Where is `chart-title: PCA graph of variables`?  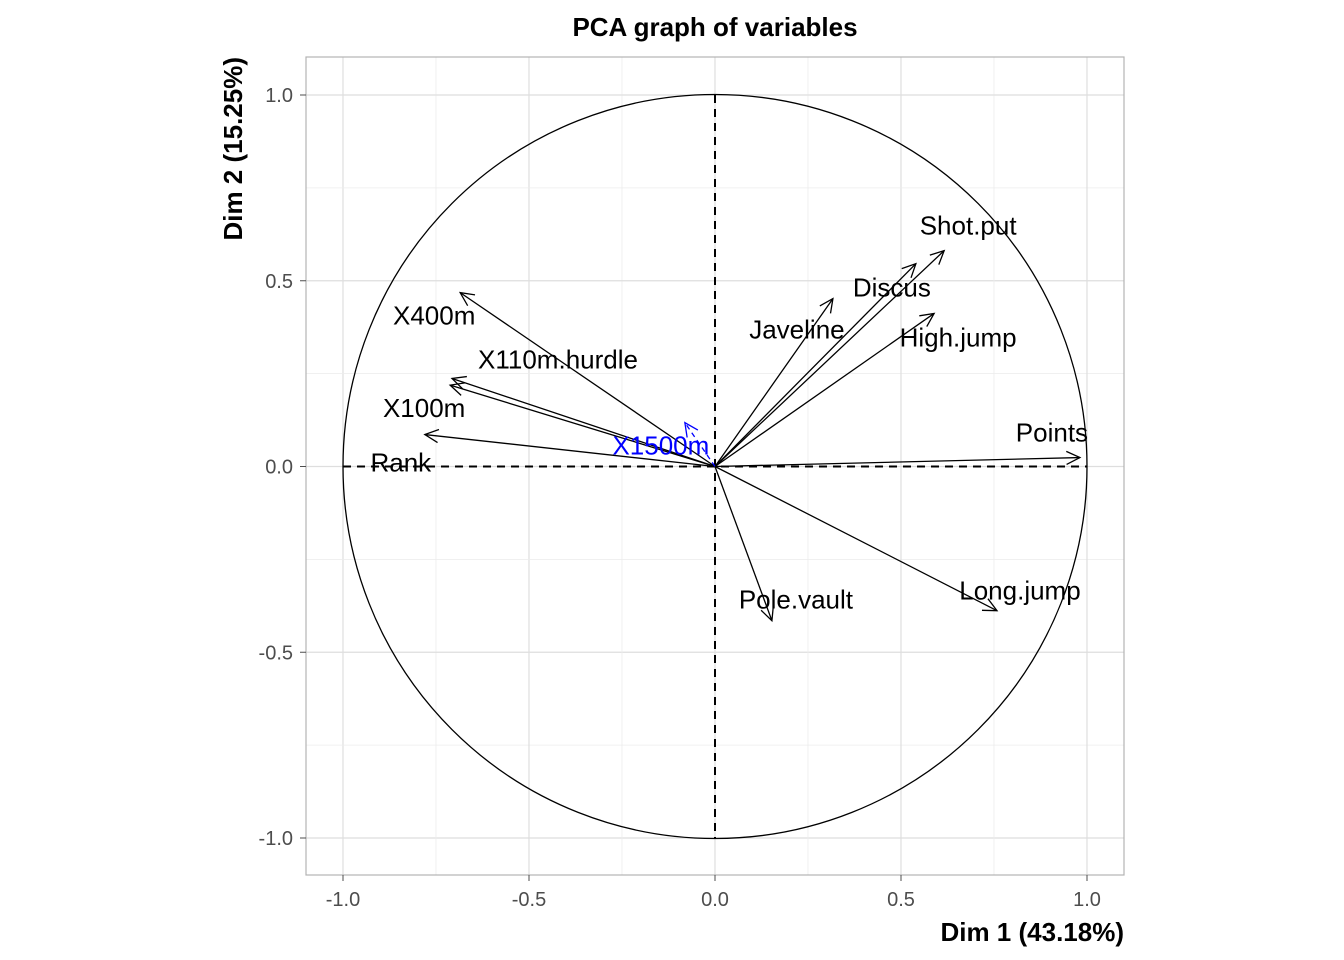 chart-title: PCA graph of variables is located at coordinates (714, 27).